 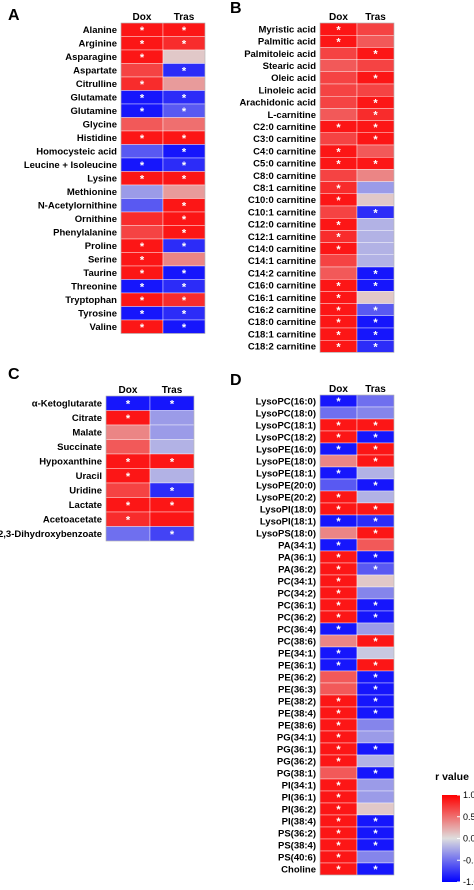 I want to click on panel-letter: C, so click(x=14, y=374).